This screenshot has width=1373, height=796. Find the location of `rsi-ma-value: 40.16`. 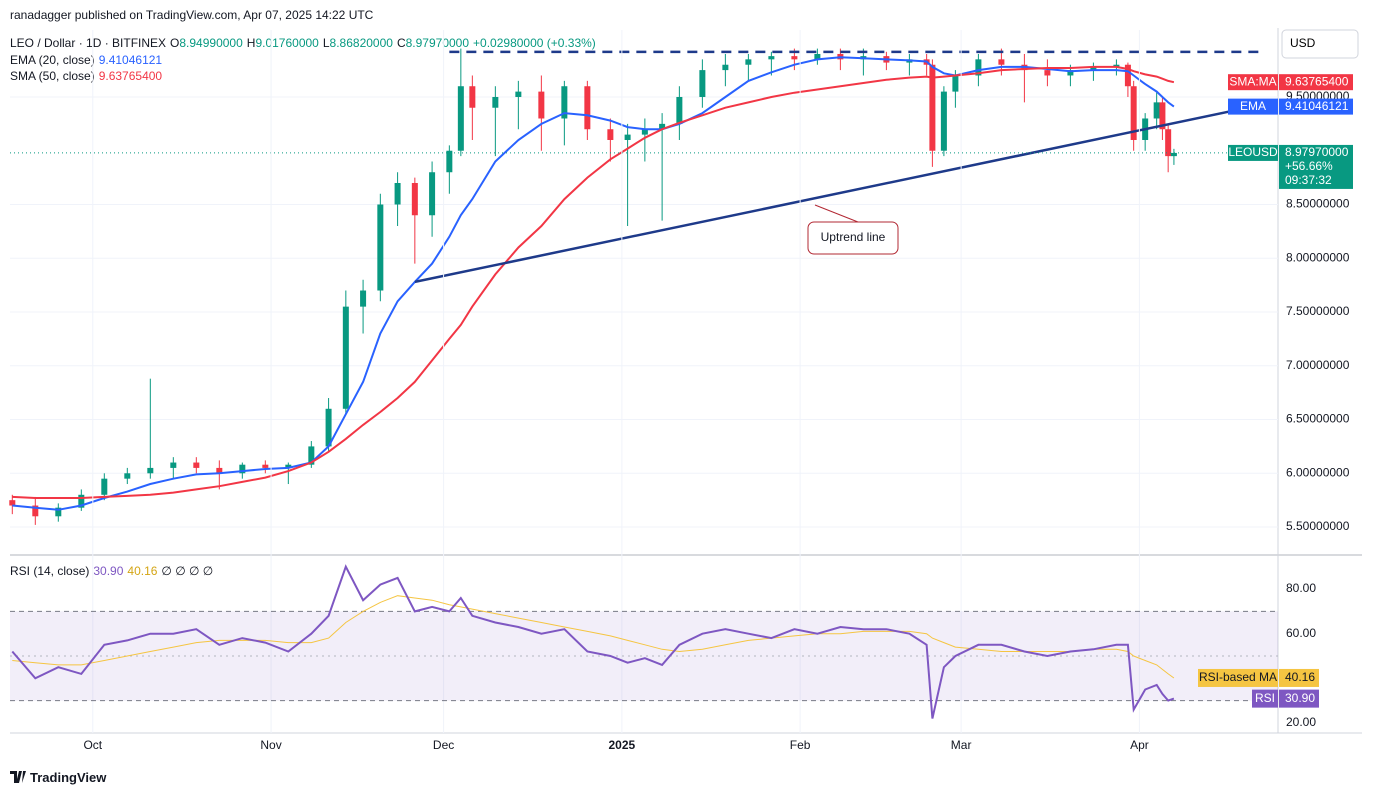

rsi-ma-value: 40.16 is located at coordinates (142, 571).